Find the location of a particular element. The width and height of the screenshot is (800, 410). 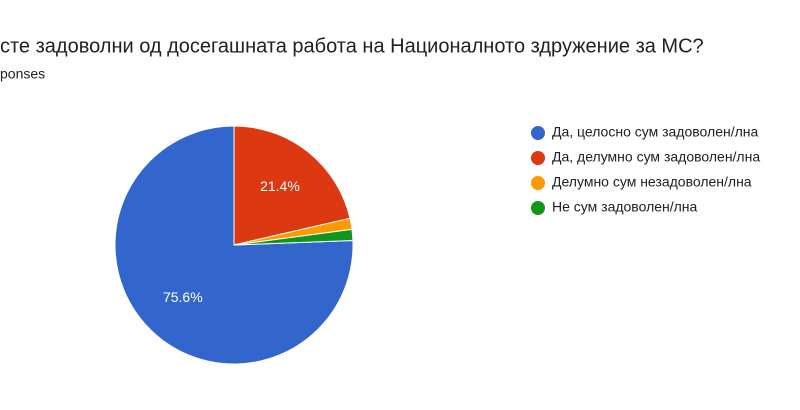

chart-subtitle: ponses is located at coordinates (22, 74).